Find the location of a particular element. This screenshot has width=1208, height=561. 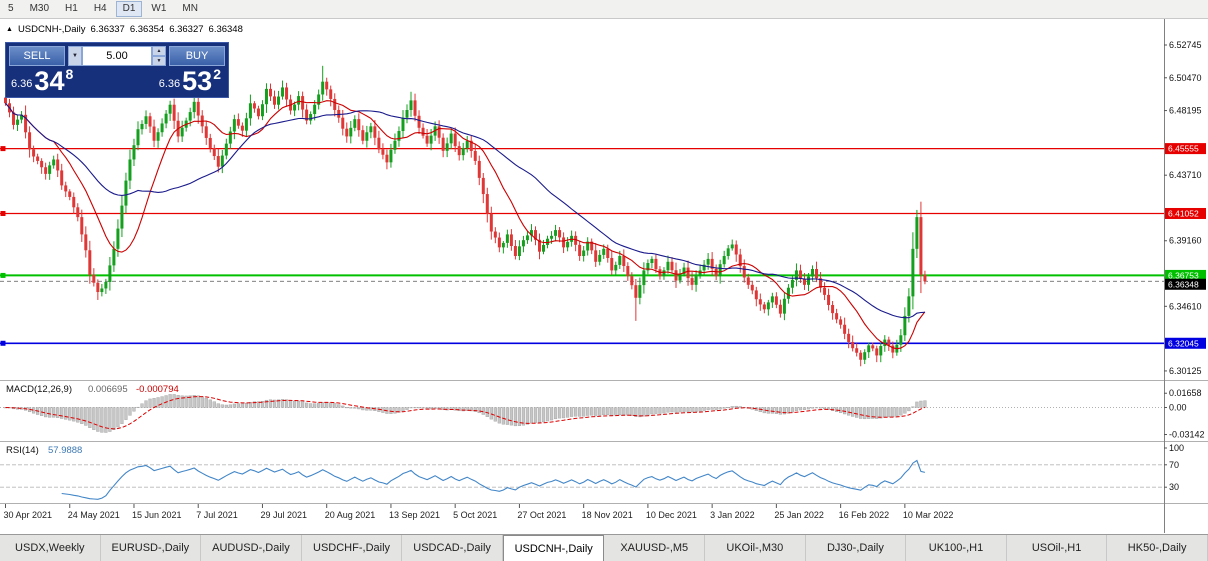

ohlc-open-value: 6.36337 is located at coordinates (107, 29).